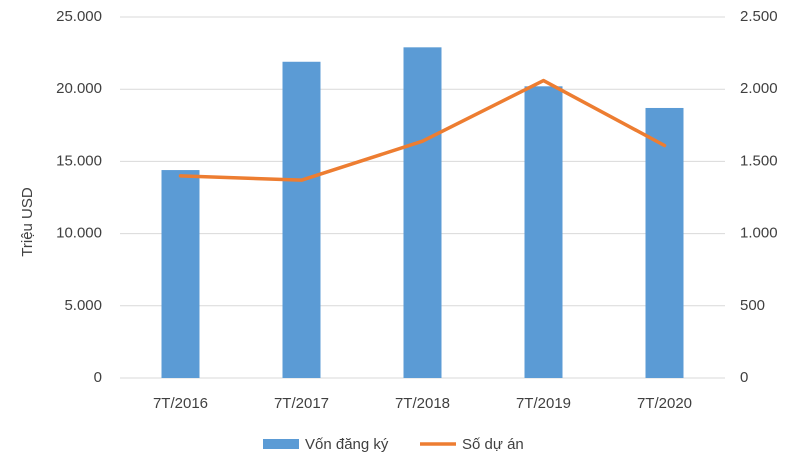  What do you see at coordinates (27, 222) in the screenshot?
I see `y-axis-label: Triệu USD` at bounding box center [27, 222].